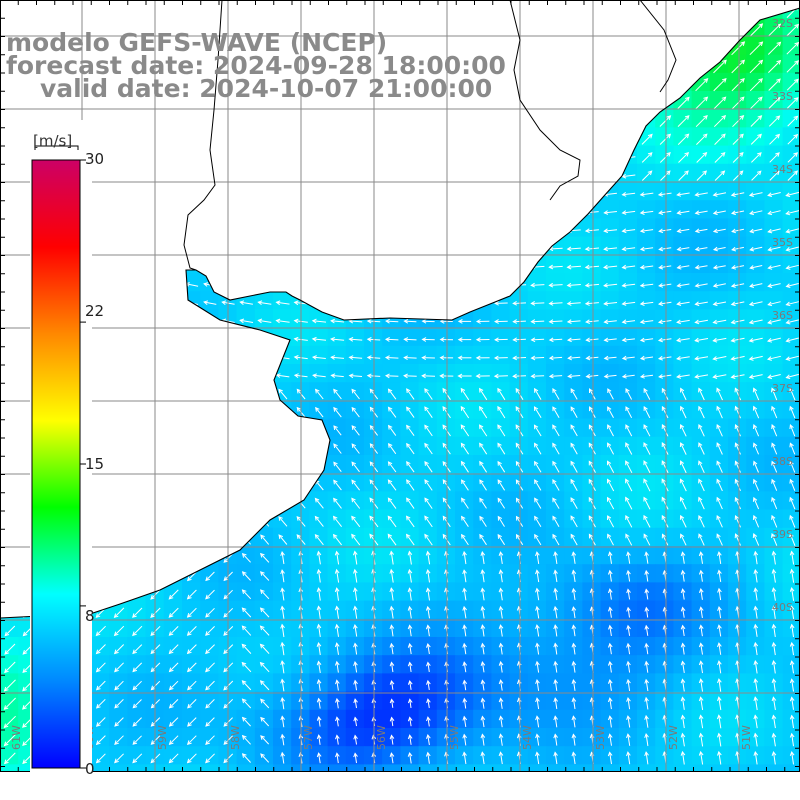 This screenshot has height=800, width=800. I want to click on bottom-margin, so click(400, 786).